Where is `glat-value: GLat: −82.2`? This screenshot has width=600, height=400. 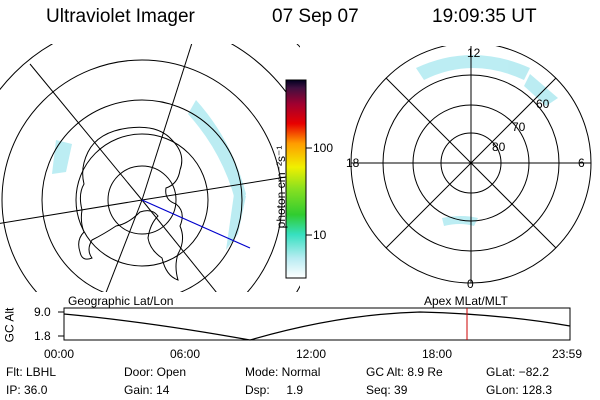
glat-value: GLat: −82.2 is located at coordinates (518, 372).